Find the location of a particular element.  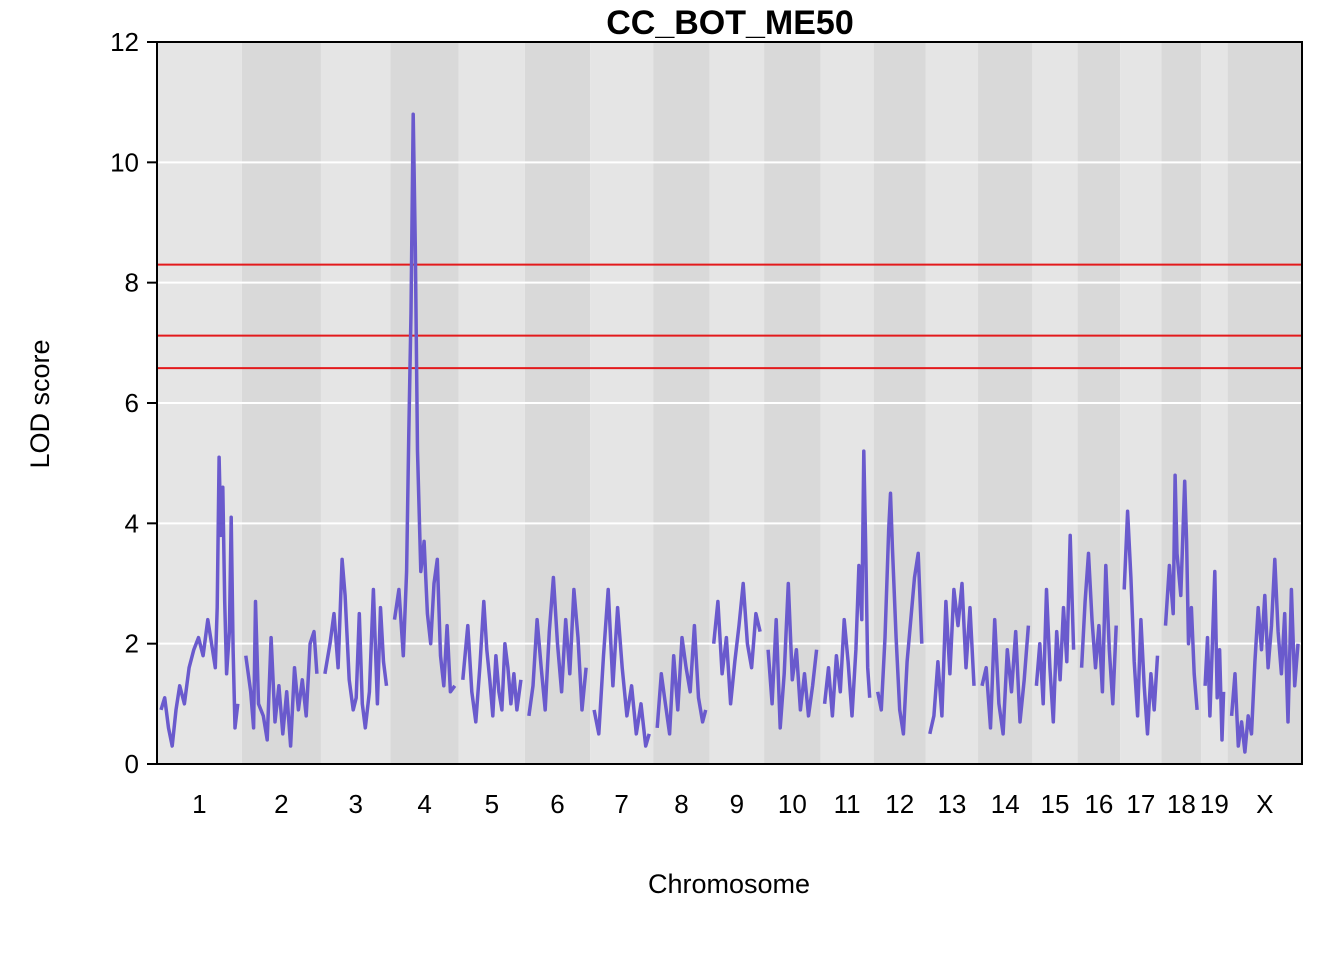

y-tick-label: 4 is located at coordinates (132, 523).